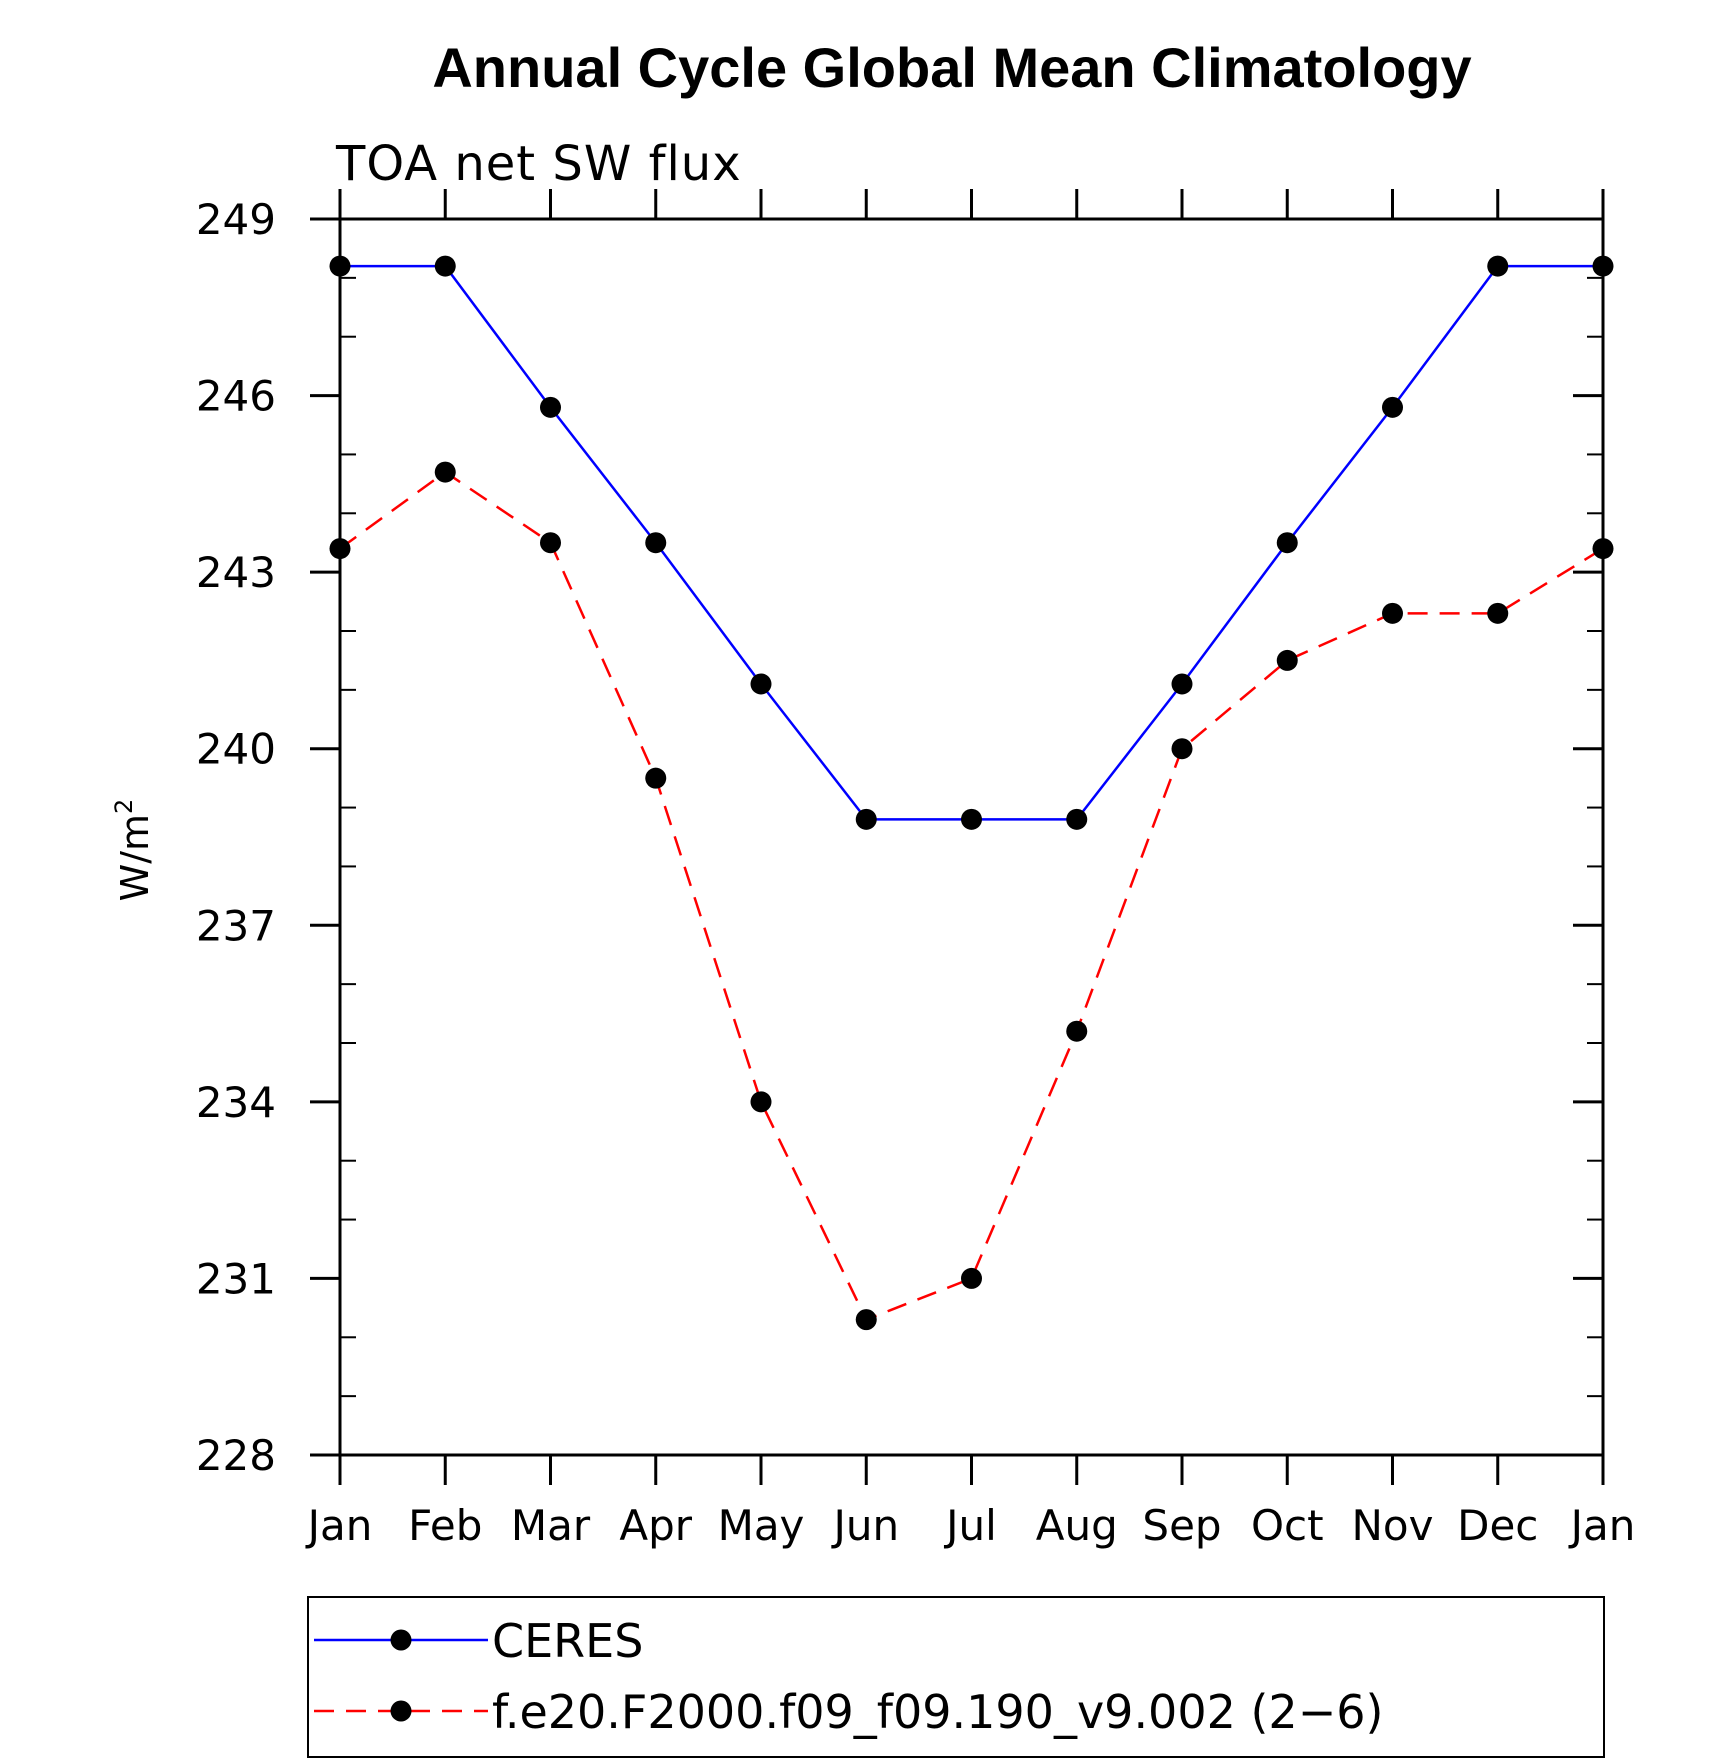 Image resolution: width=1710 pixels, height=1762 pixels. I want to click on y-axis-label: W/m2, so click(133, 850).